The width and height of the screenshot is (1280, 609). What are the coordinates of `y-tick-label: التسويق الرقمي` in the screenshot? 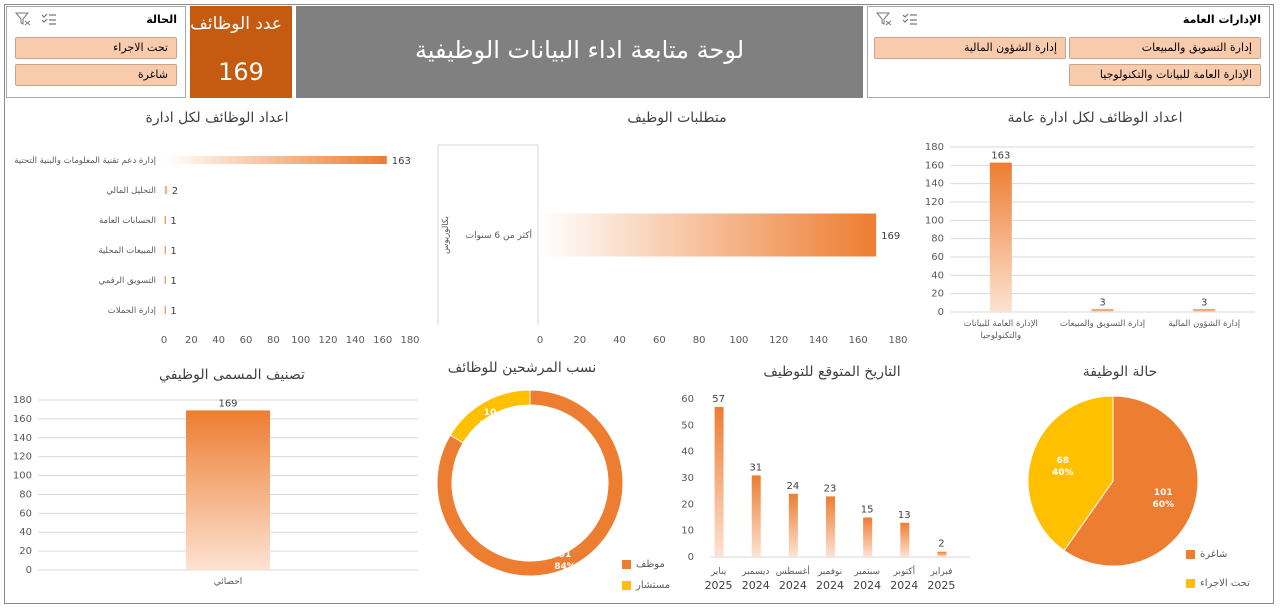 It's located at (127, 281).